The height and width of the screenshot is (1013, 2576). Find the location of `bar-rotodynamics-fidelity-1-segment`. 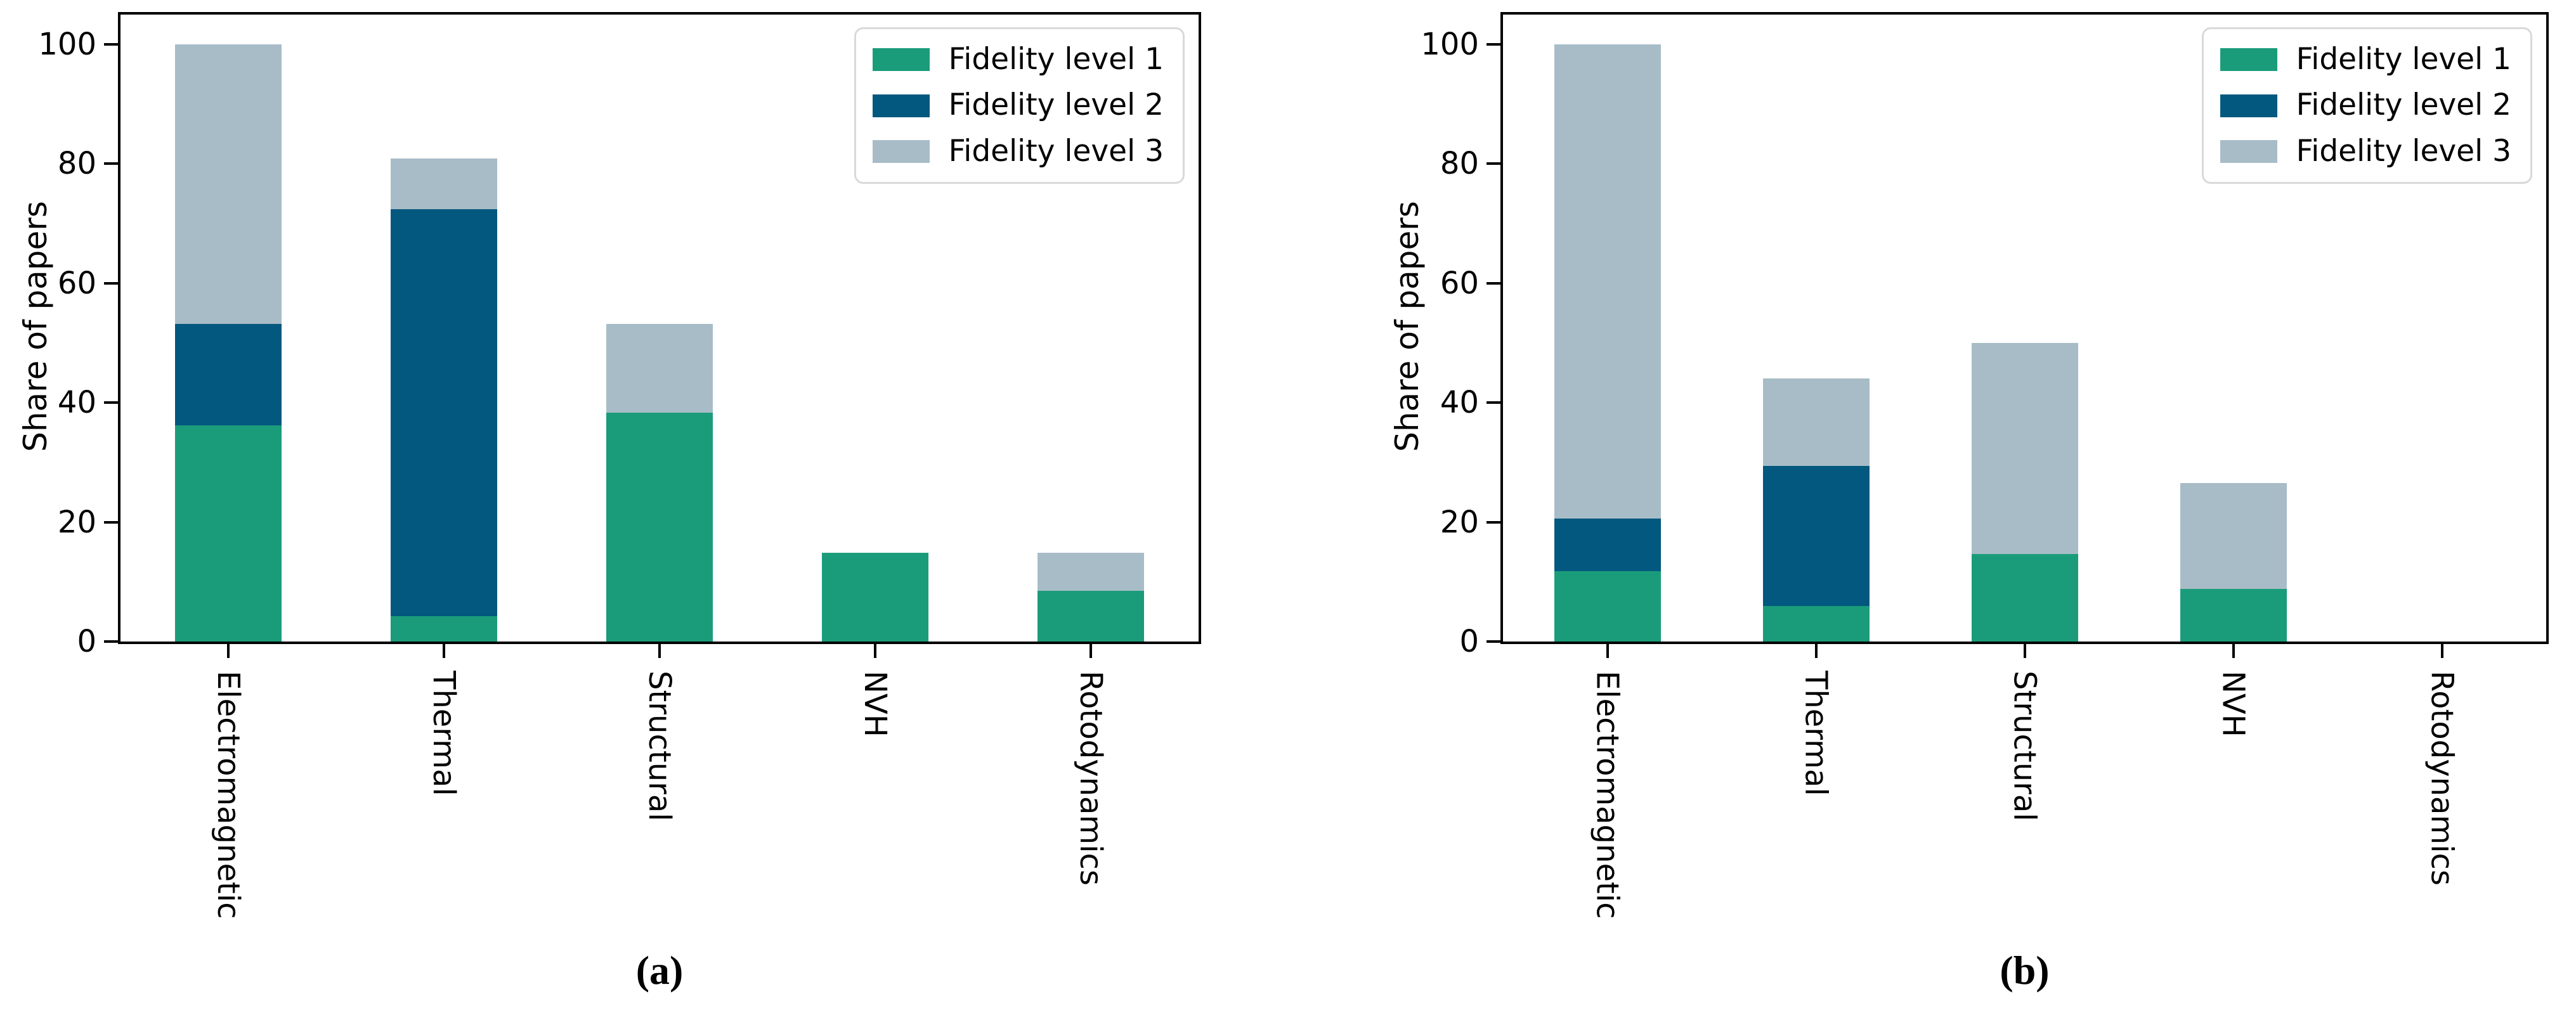

bar-rotodynamics-fidelity-1-segment is located at coordinates (1091, 616).